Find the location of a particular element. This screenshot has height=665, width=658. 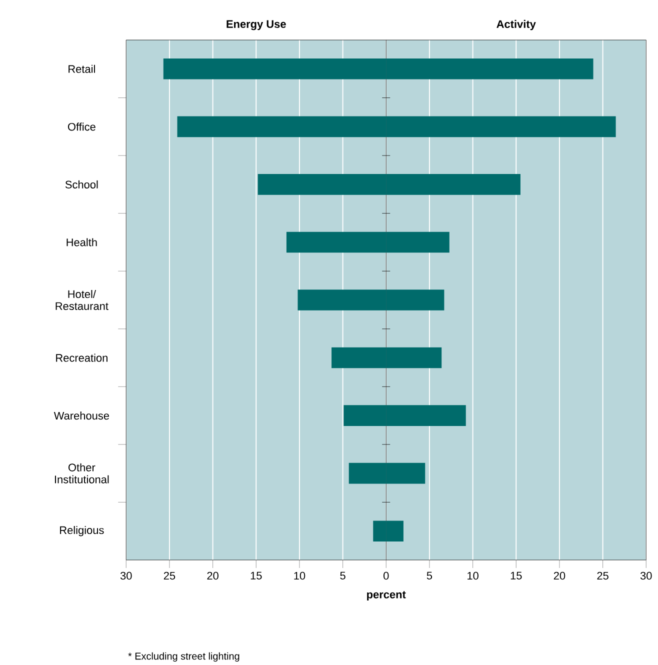

y-tick-label: Recreation is located at coordinates (82, 358).